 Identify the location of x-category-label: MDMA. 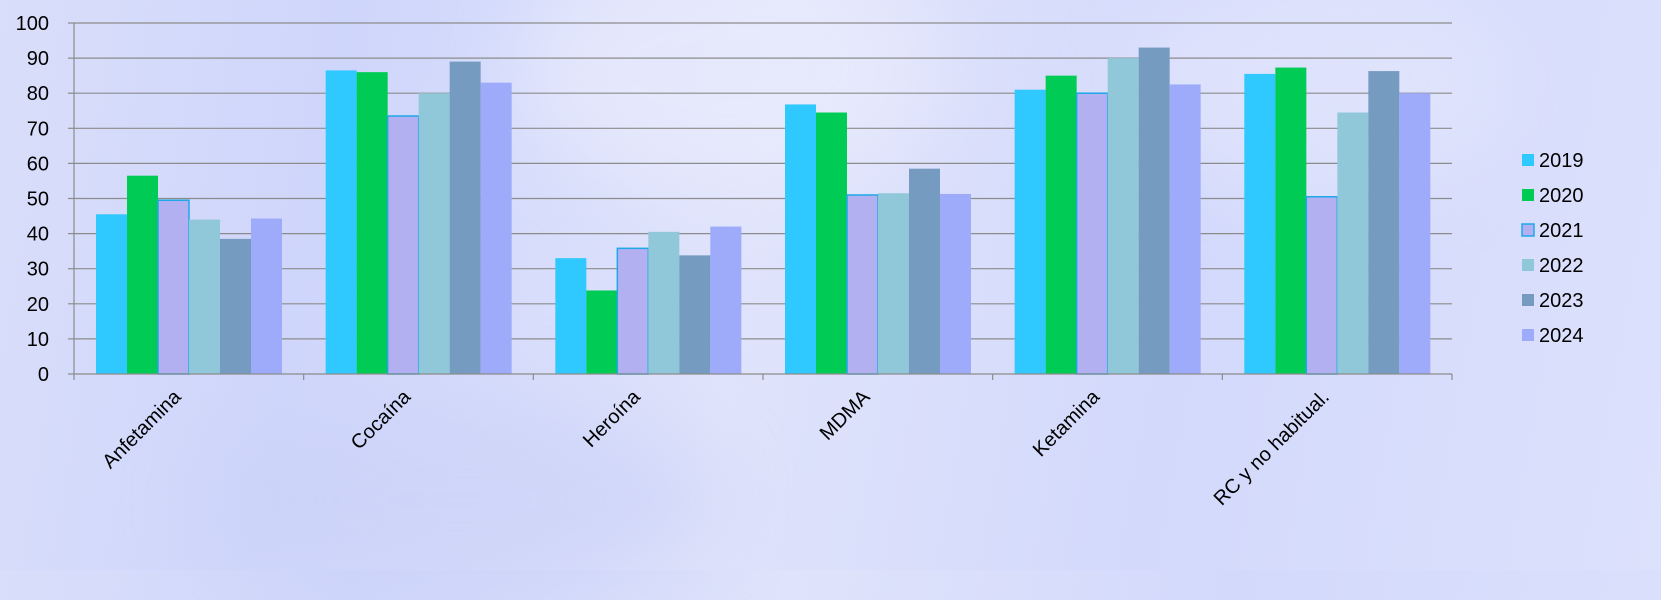
(845, 415).